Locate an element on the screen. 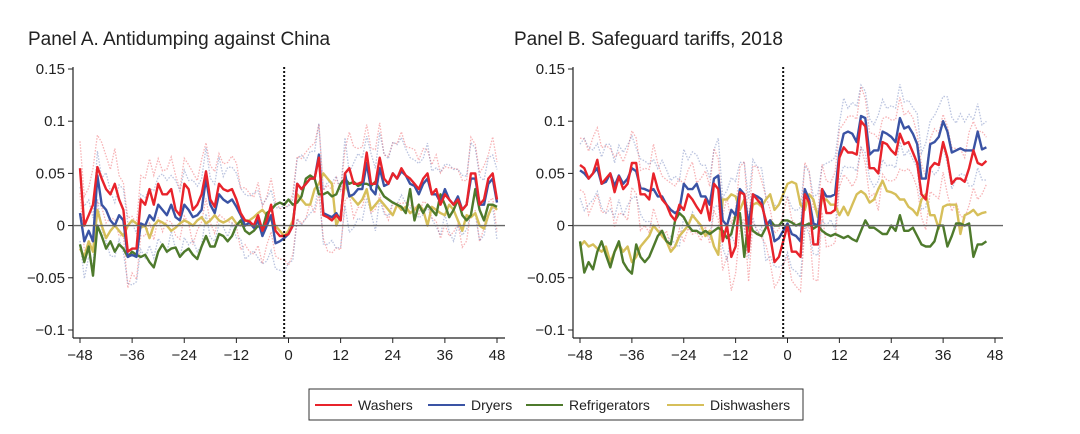  panel-a-x-ticks: −48 −36 −24 −12 0 12 24 36 48 is located at coordinates (286, 351).